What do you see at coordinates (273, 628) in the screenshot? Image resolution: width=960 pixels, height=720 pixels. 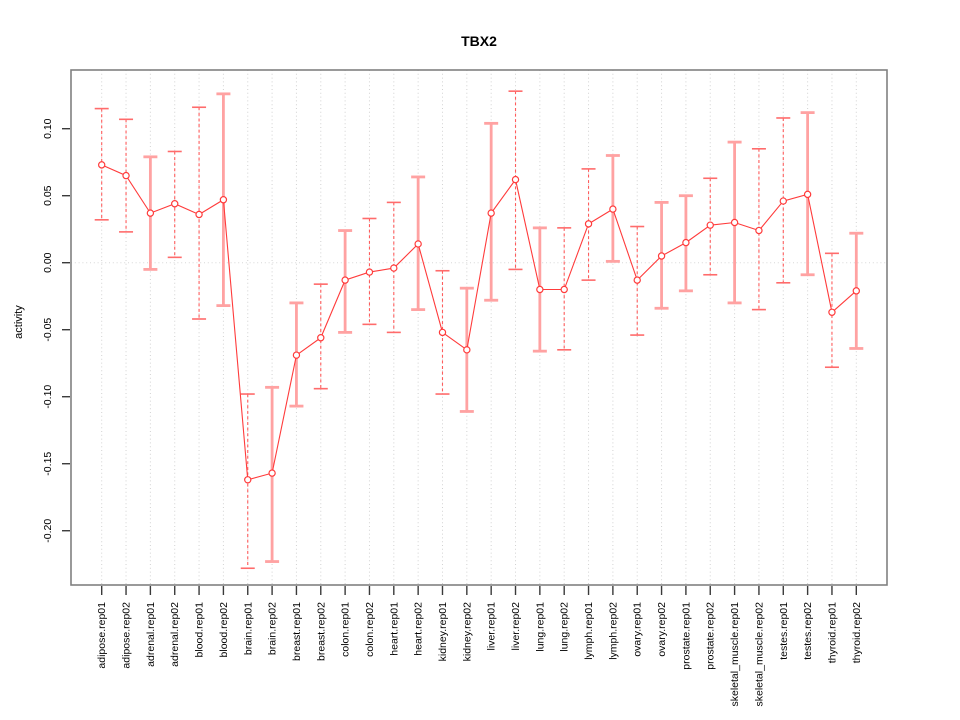 I see `x-tick-label: brain.rep02` at bounding box center [273, 628].